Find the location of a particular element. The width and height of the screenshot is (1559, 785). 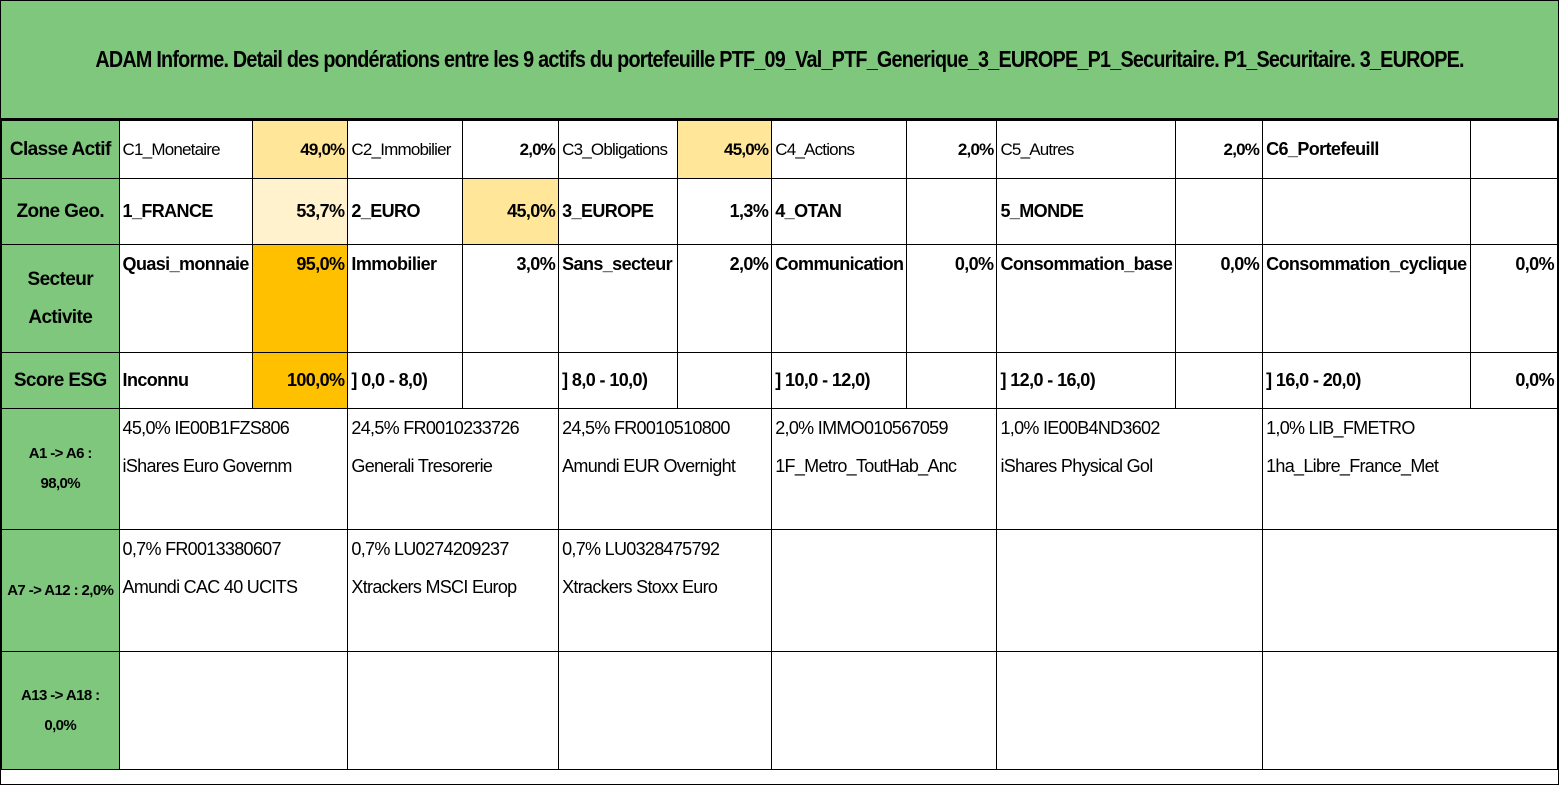

cell-label: 4_OTAN is located at coordinates (839, 211).